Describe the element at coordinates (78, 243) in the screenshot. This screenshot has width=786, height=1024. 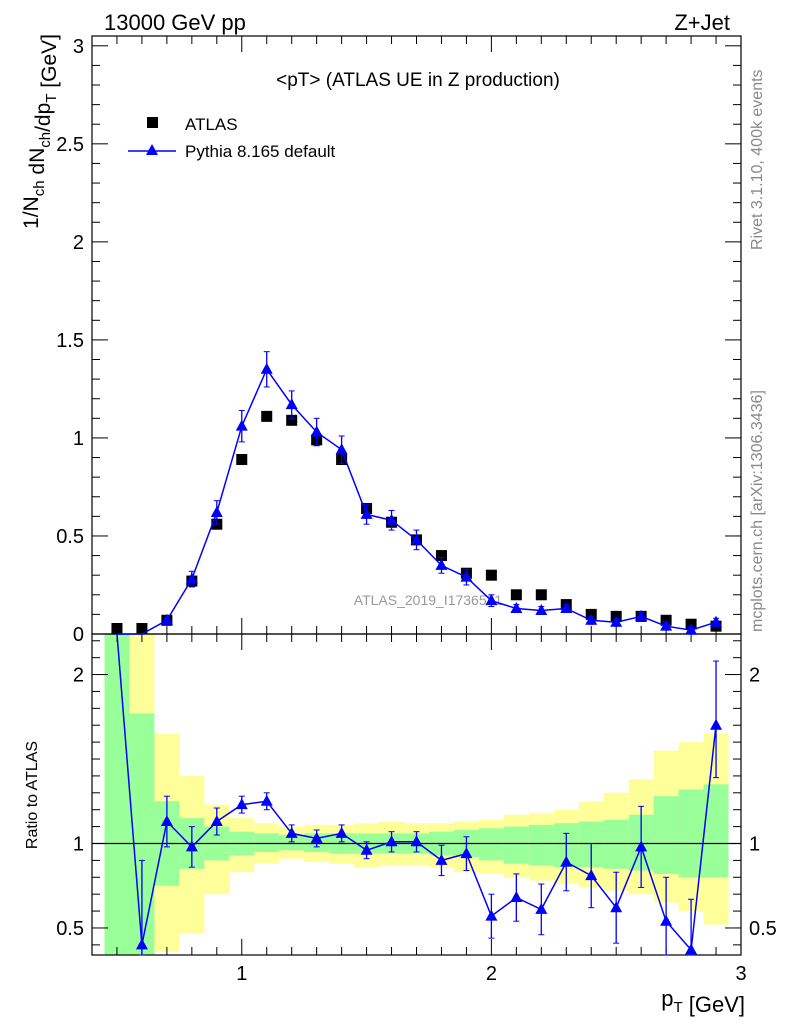
I see `main-y-tick-label: 2` at that location.